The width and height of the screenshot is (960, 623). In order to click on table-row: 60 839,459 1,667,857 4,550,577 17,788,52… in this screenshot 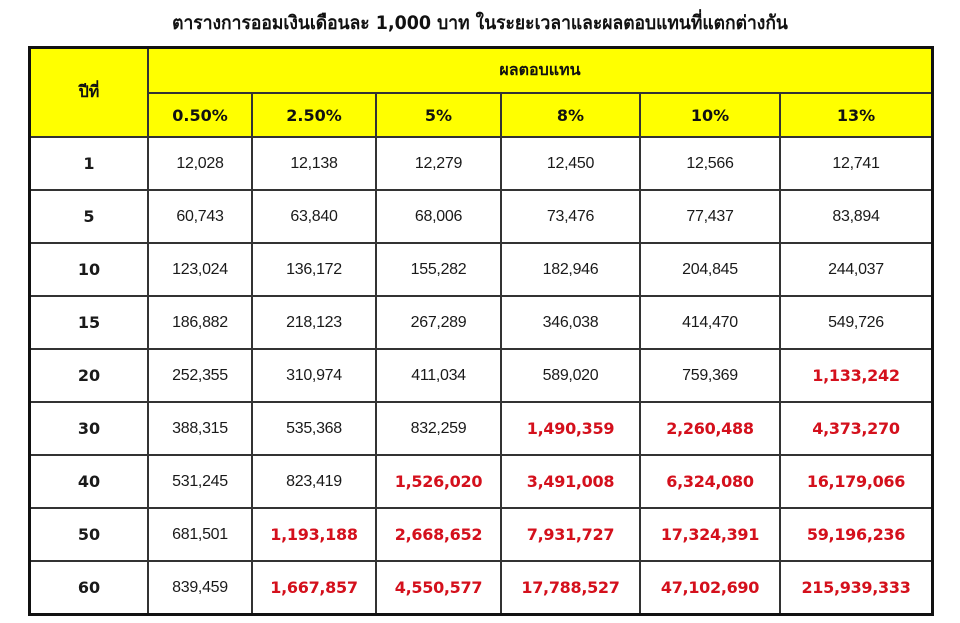, I will do `click(481, 588)`.